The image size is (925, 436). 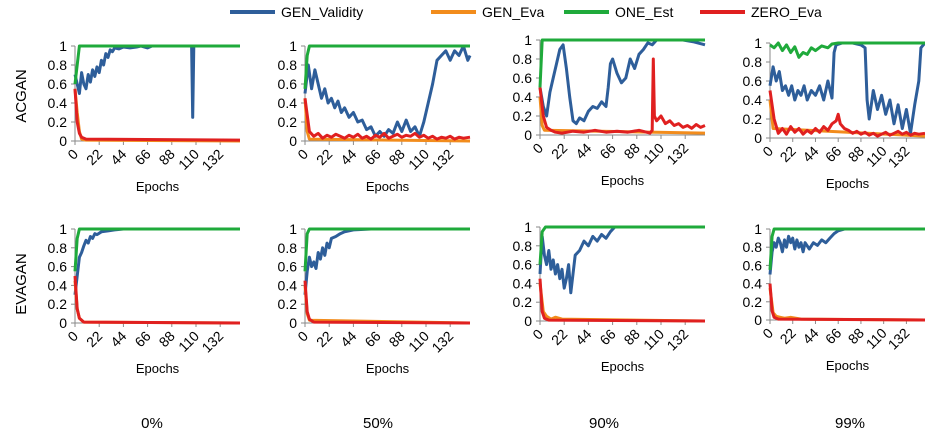 I want to click on column-label: 90%, so click(x=604, y=423).